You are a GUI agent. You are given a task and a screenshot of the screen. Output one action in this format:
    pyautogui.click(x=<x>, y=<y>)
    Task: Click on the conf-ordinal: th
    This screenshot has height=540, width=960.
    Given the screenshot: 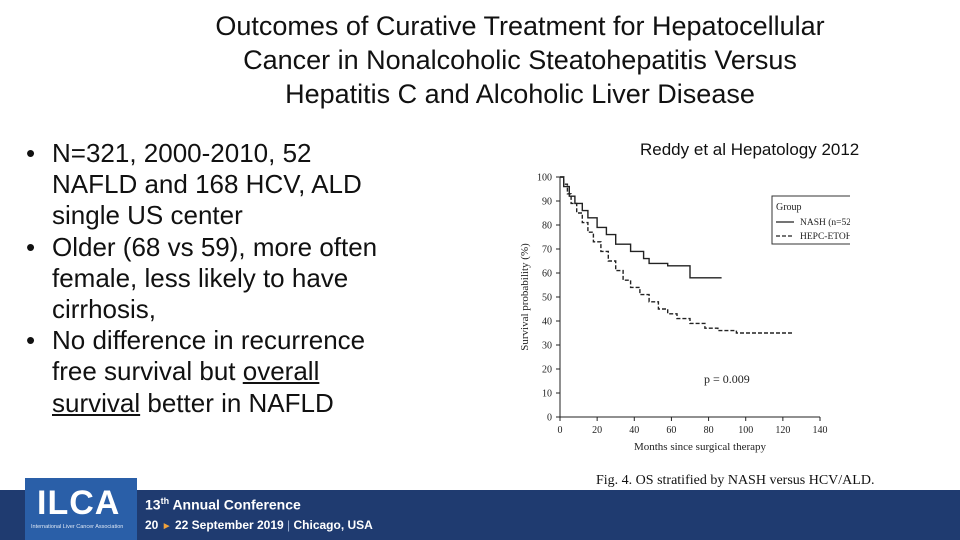 What is the action you would take?
    pyautogui.click(x=165, y=501)
    